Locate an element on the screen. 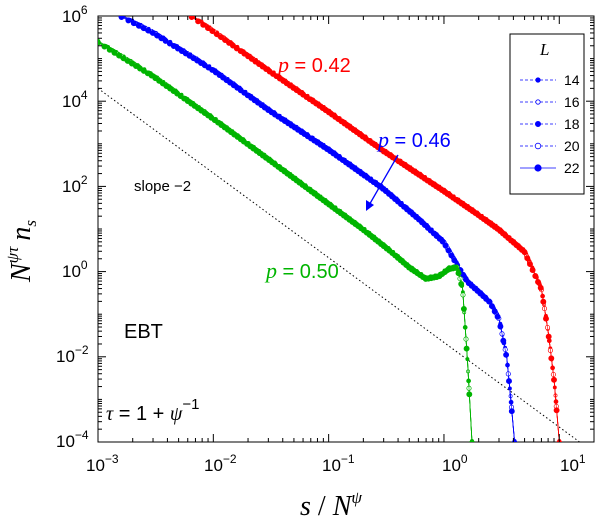 The width and height of the screenshot is (604, 525). x-tick-label-1e1: 10¹ is located at coordinates (573, 463).